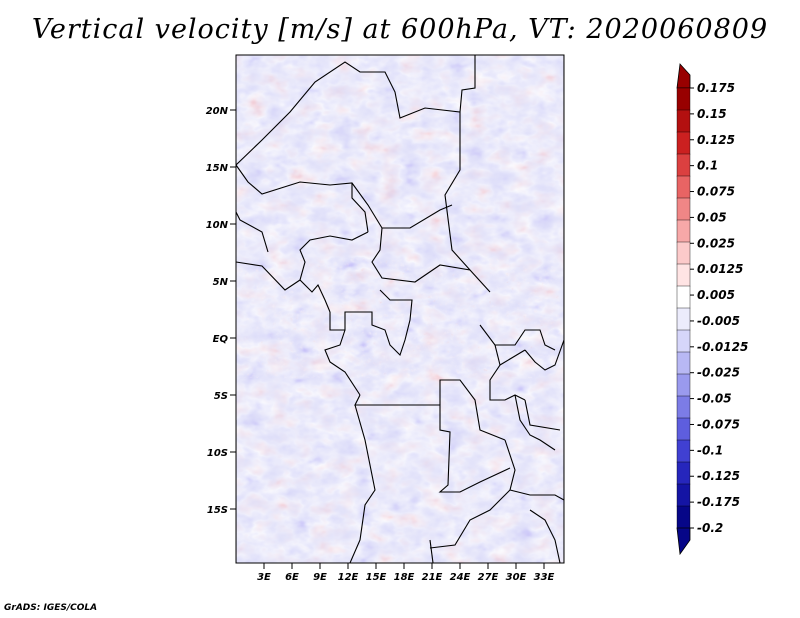  What do you see at coordinates (716, 88) in the screenshot?
I see `colorbar-label: 0.175` at bounding box center [716, 88].